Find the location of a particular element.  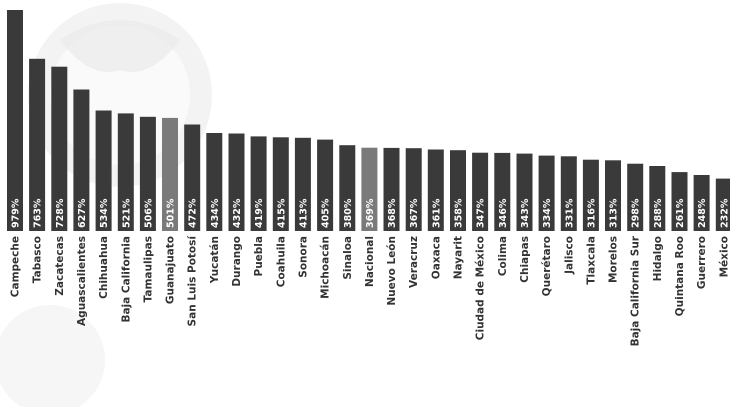

category-label: Chiapas is located at coordinates (525, 259).